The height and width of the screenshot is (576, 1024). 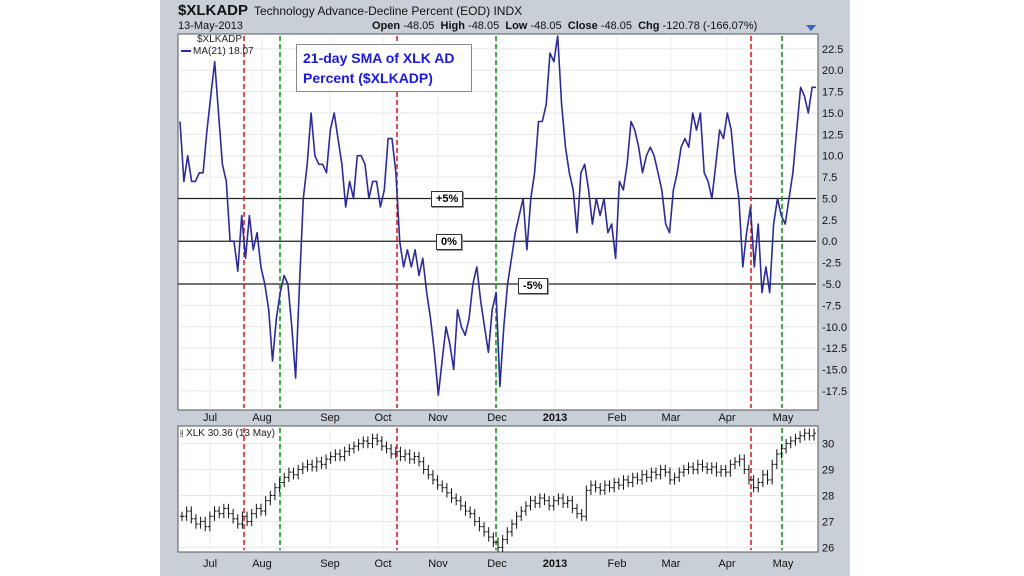 What do you see at coordinates (186, 51) in the screenshot?
I see `legend-line-icon` at bounding box center [186, 51].